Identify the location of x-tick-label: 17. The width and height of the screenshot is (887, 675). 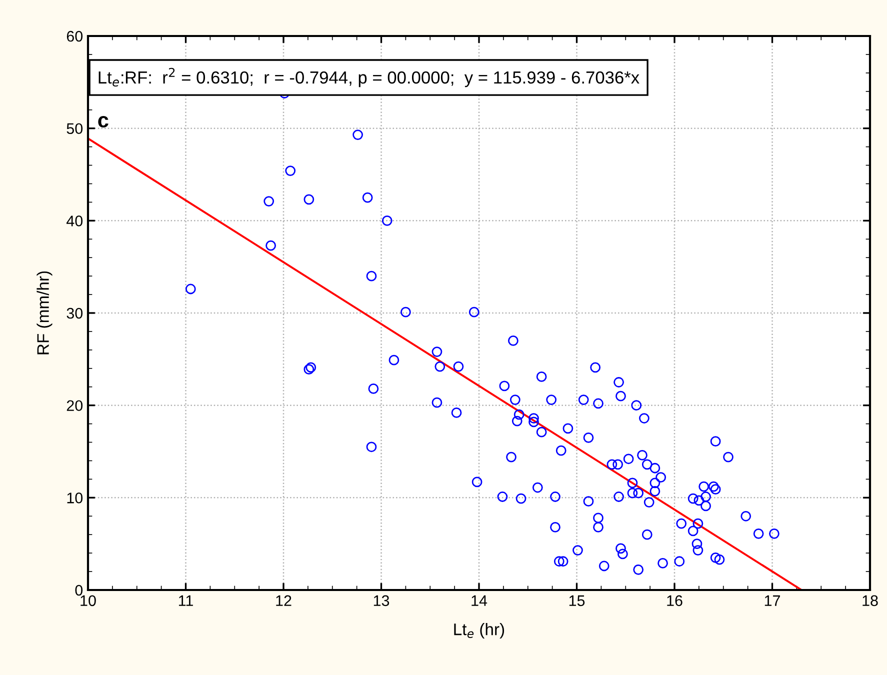
(772, 600).